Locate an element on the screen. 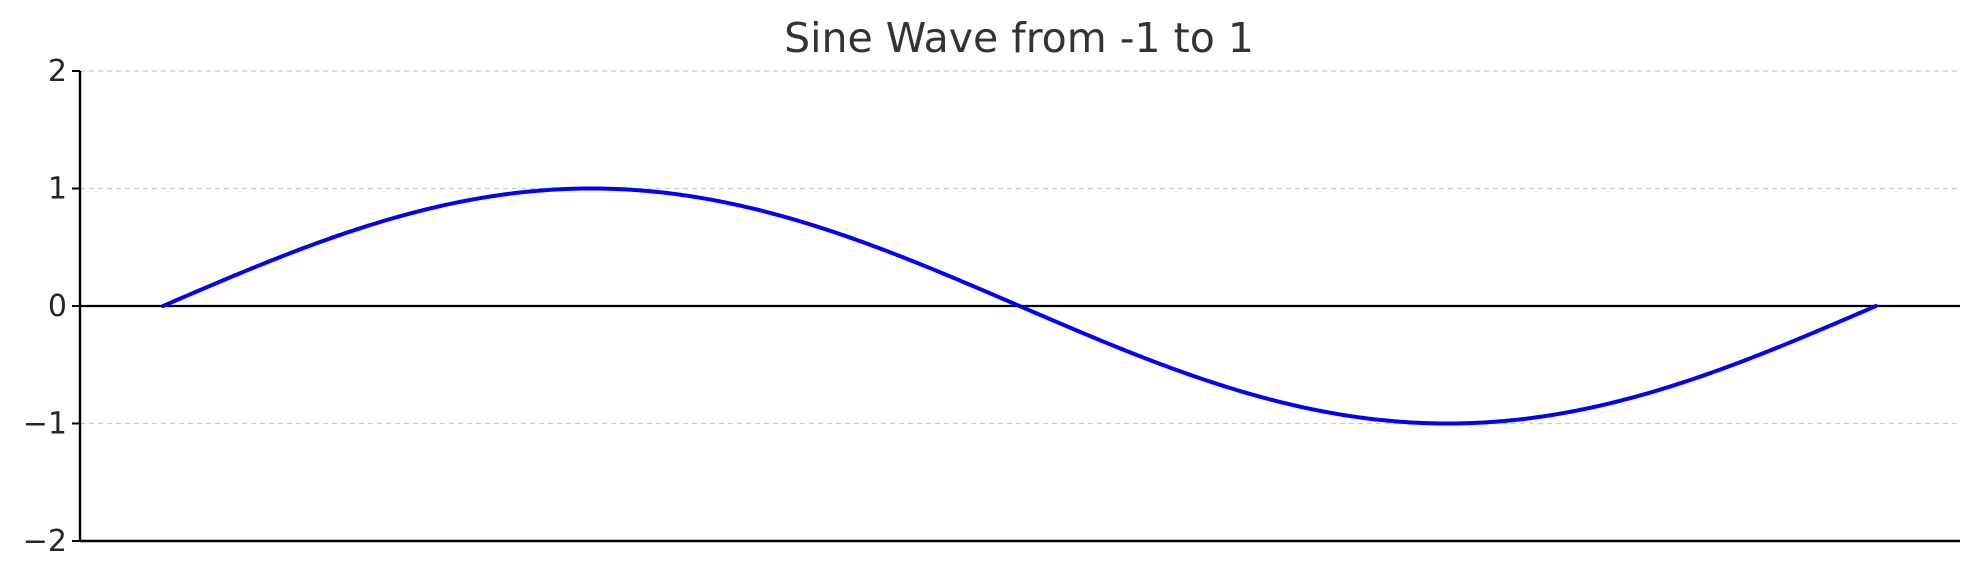  y-tick-label: −1 is located at coordinates (45, 424).